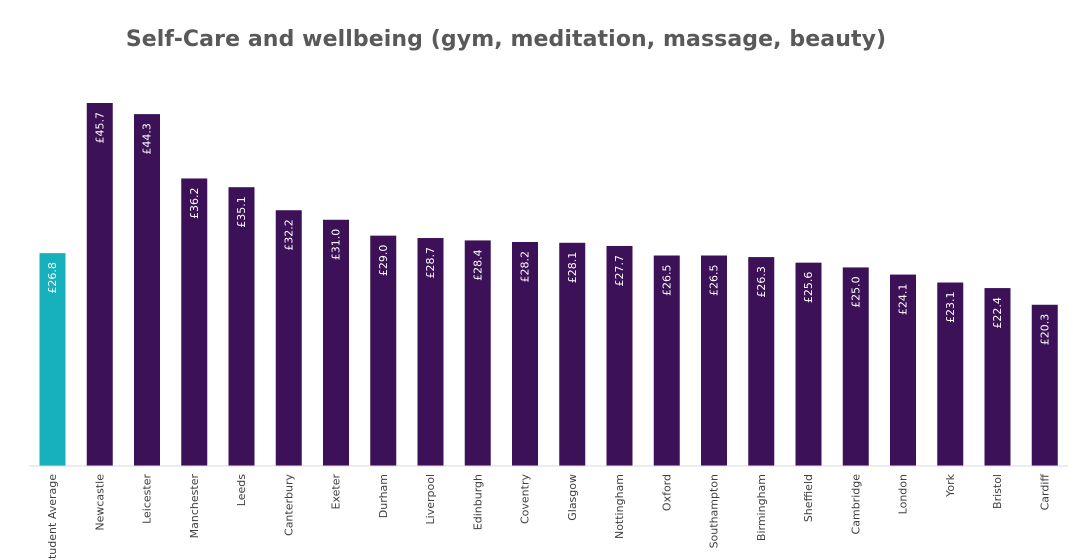 This screenshot has height=560, width=1080. Describe the element at coordinates (808, 288) in the screenshot. I see `bar-value-label: £25.6` at that location.